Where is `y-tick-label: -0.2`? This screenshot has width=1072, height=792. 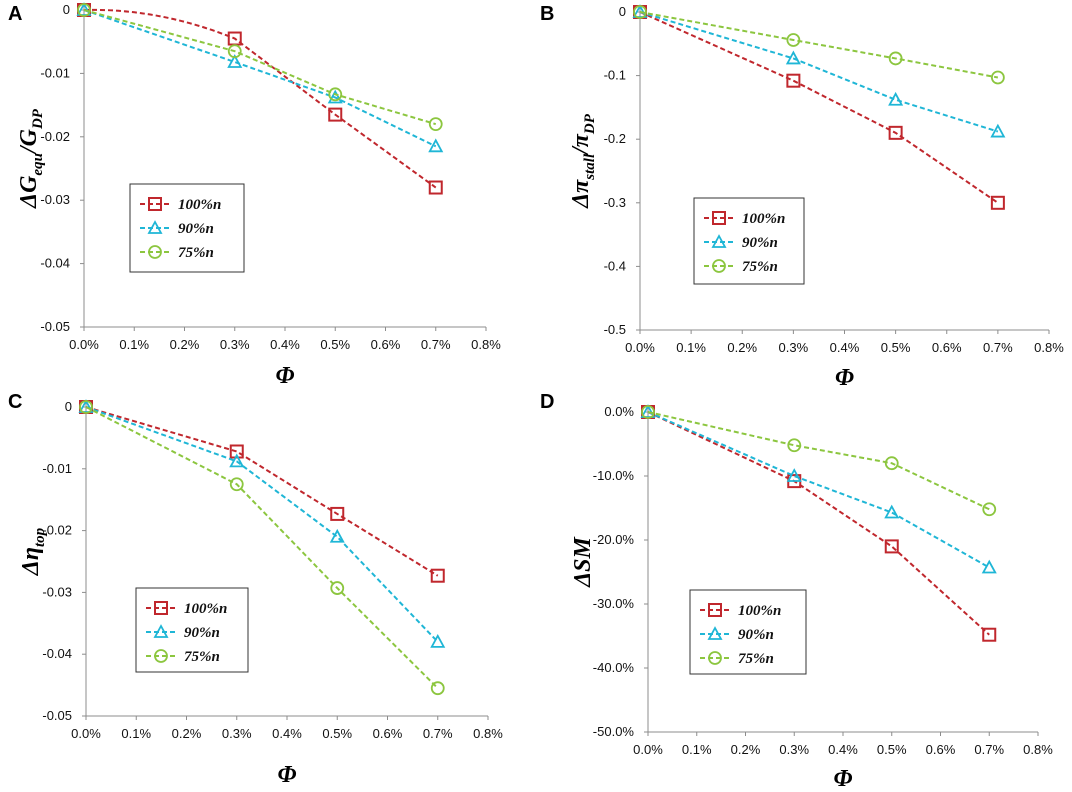 y-tick-label: -0.2 is located at coordinates (615, 138).